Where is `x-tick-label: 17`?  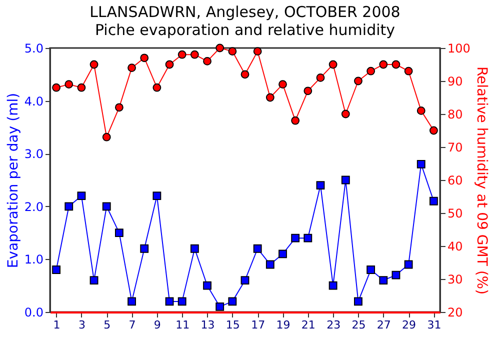 x-tick-label: 17 is located at coordinates (258, 325).